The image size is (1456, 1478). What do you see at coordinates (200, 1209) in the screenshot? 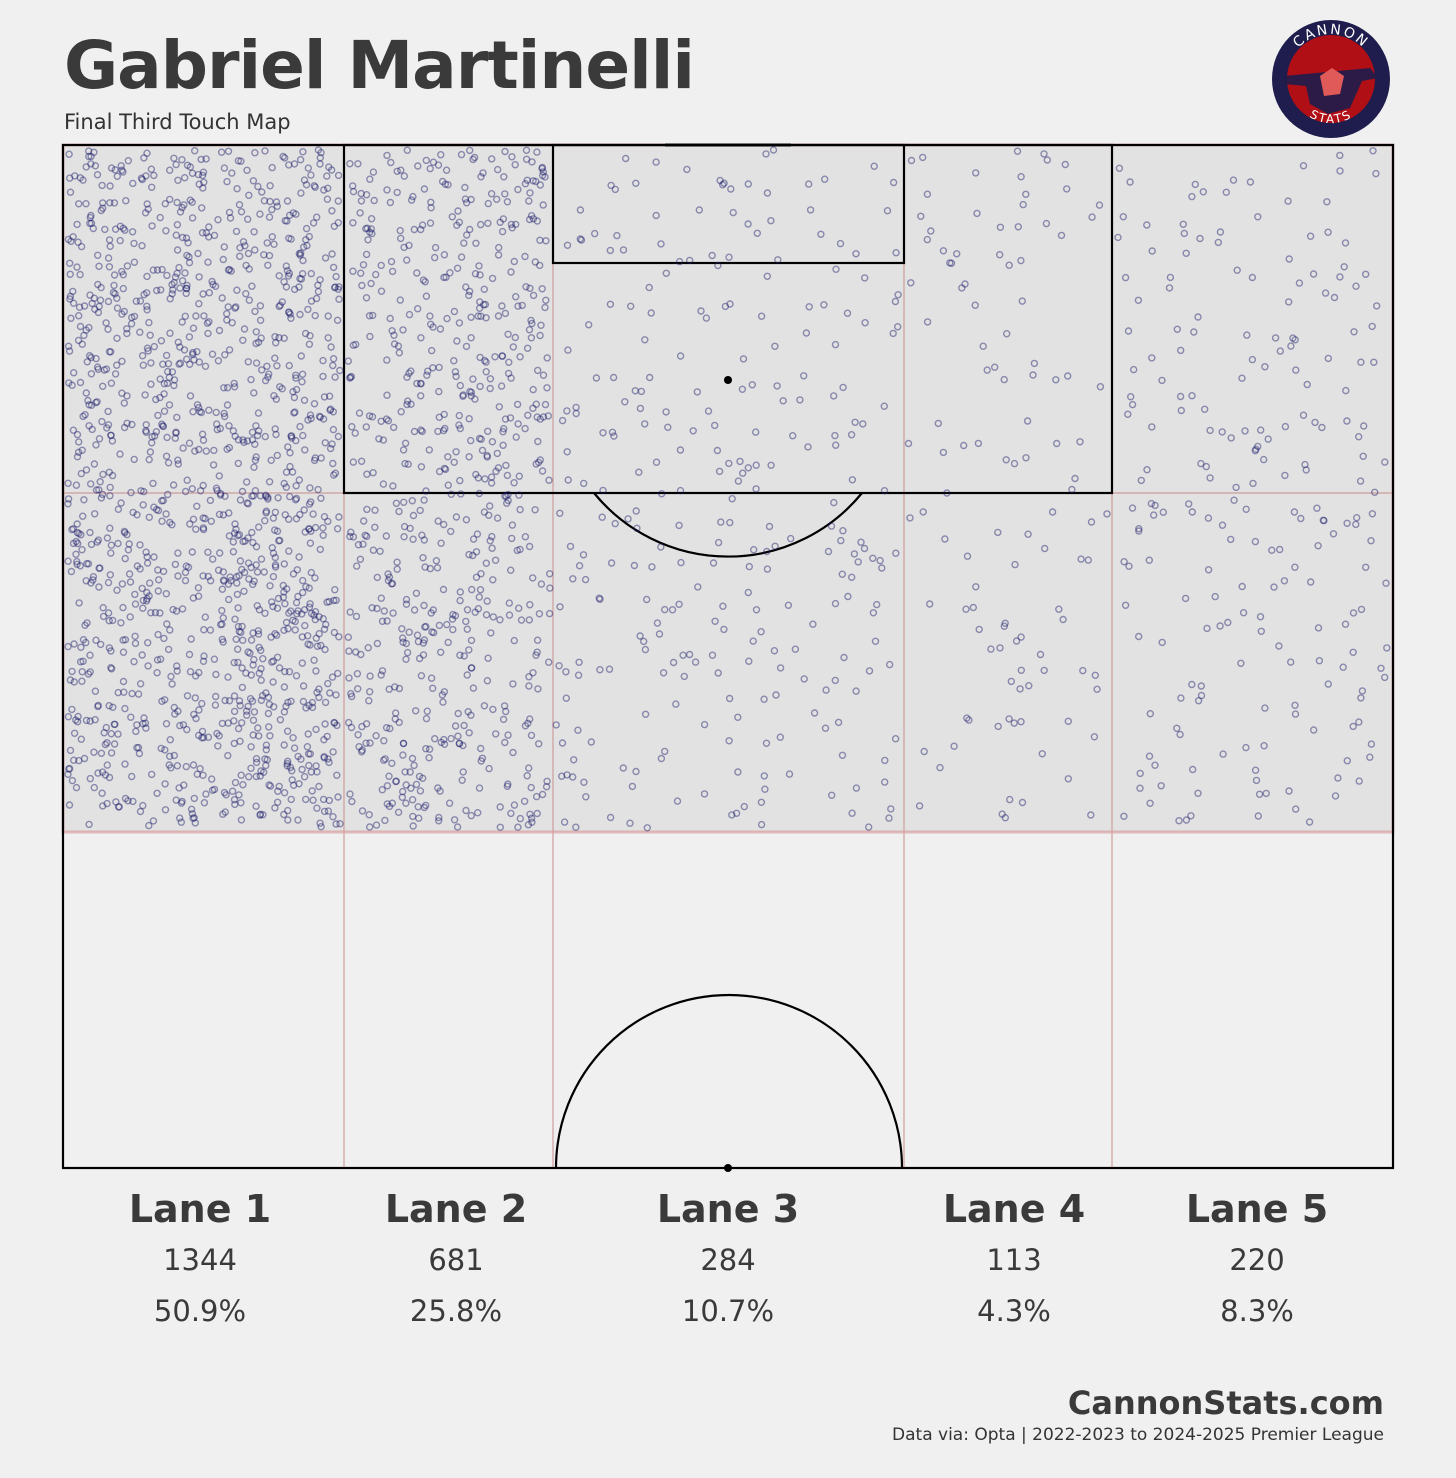
I see `lane-name: Lane 1` at bounding box center [200, 1209].